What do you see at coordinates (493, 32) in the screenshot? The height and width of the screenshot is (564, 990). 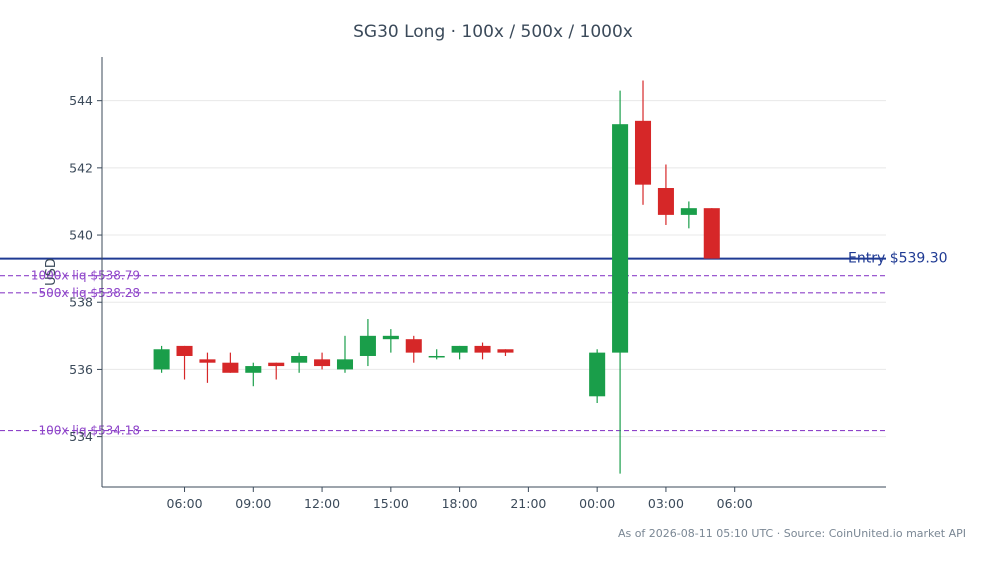 I see `chart-title: SG30 Long · 100x / 500x / 1000x` at bounding box center [493, 32].